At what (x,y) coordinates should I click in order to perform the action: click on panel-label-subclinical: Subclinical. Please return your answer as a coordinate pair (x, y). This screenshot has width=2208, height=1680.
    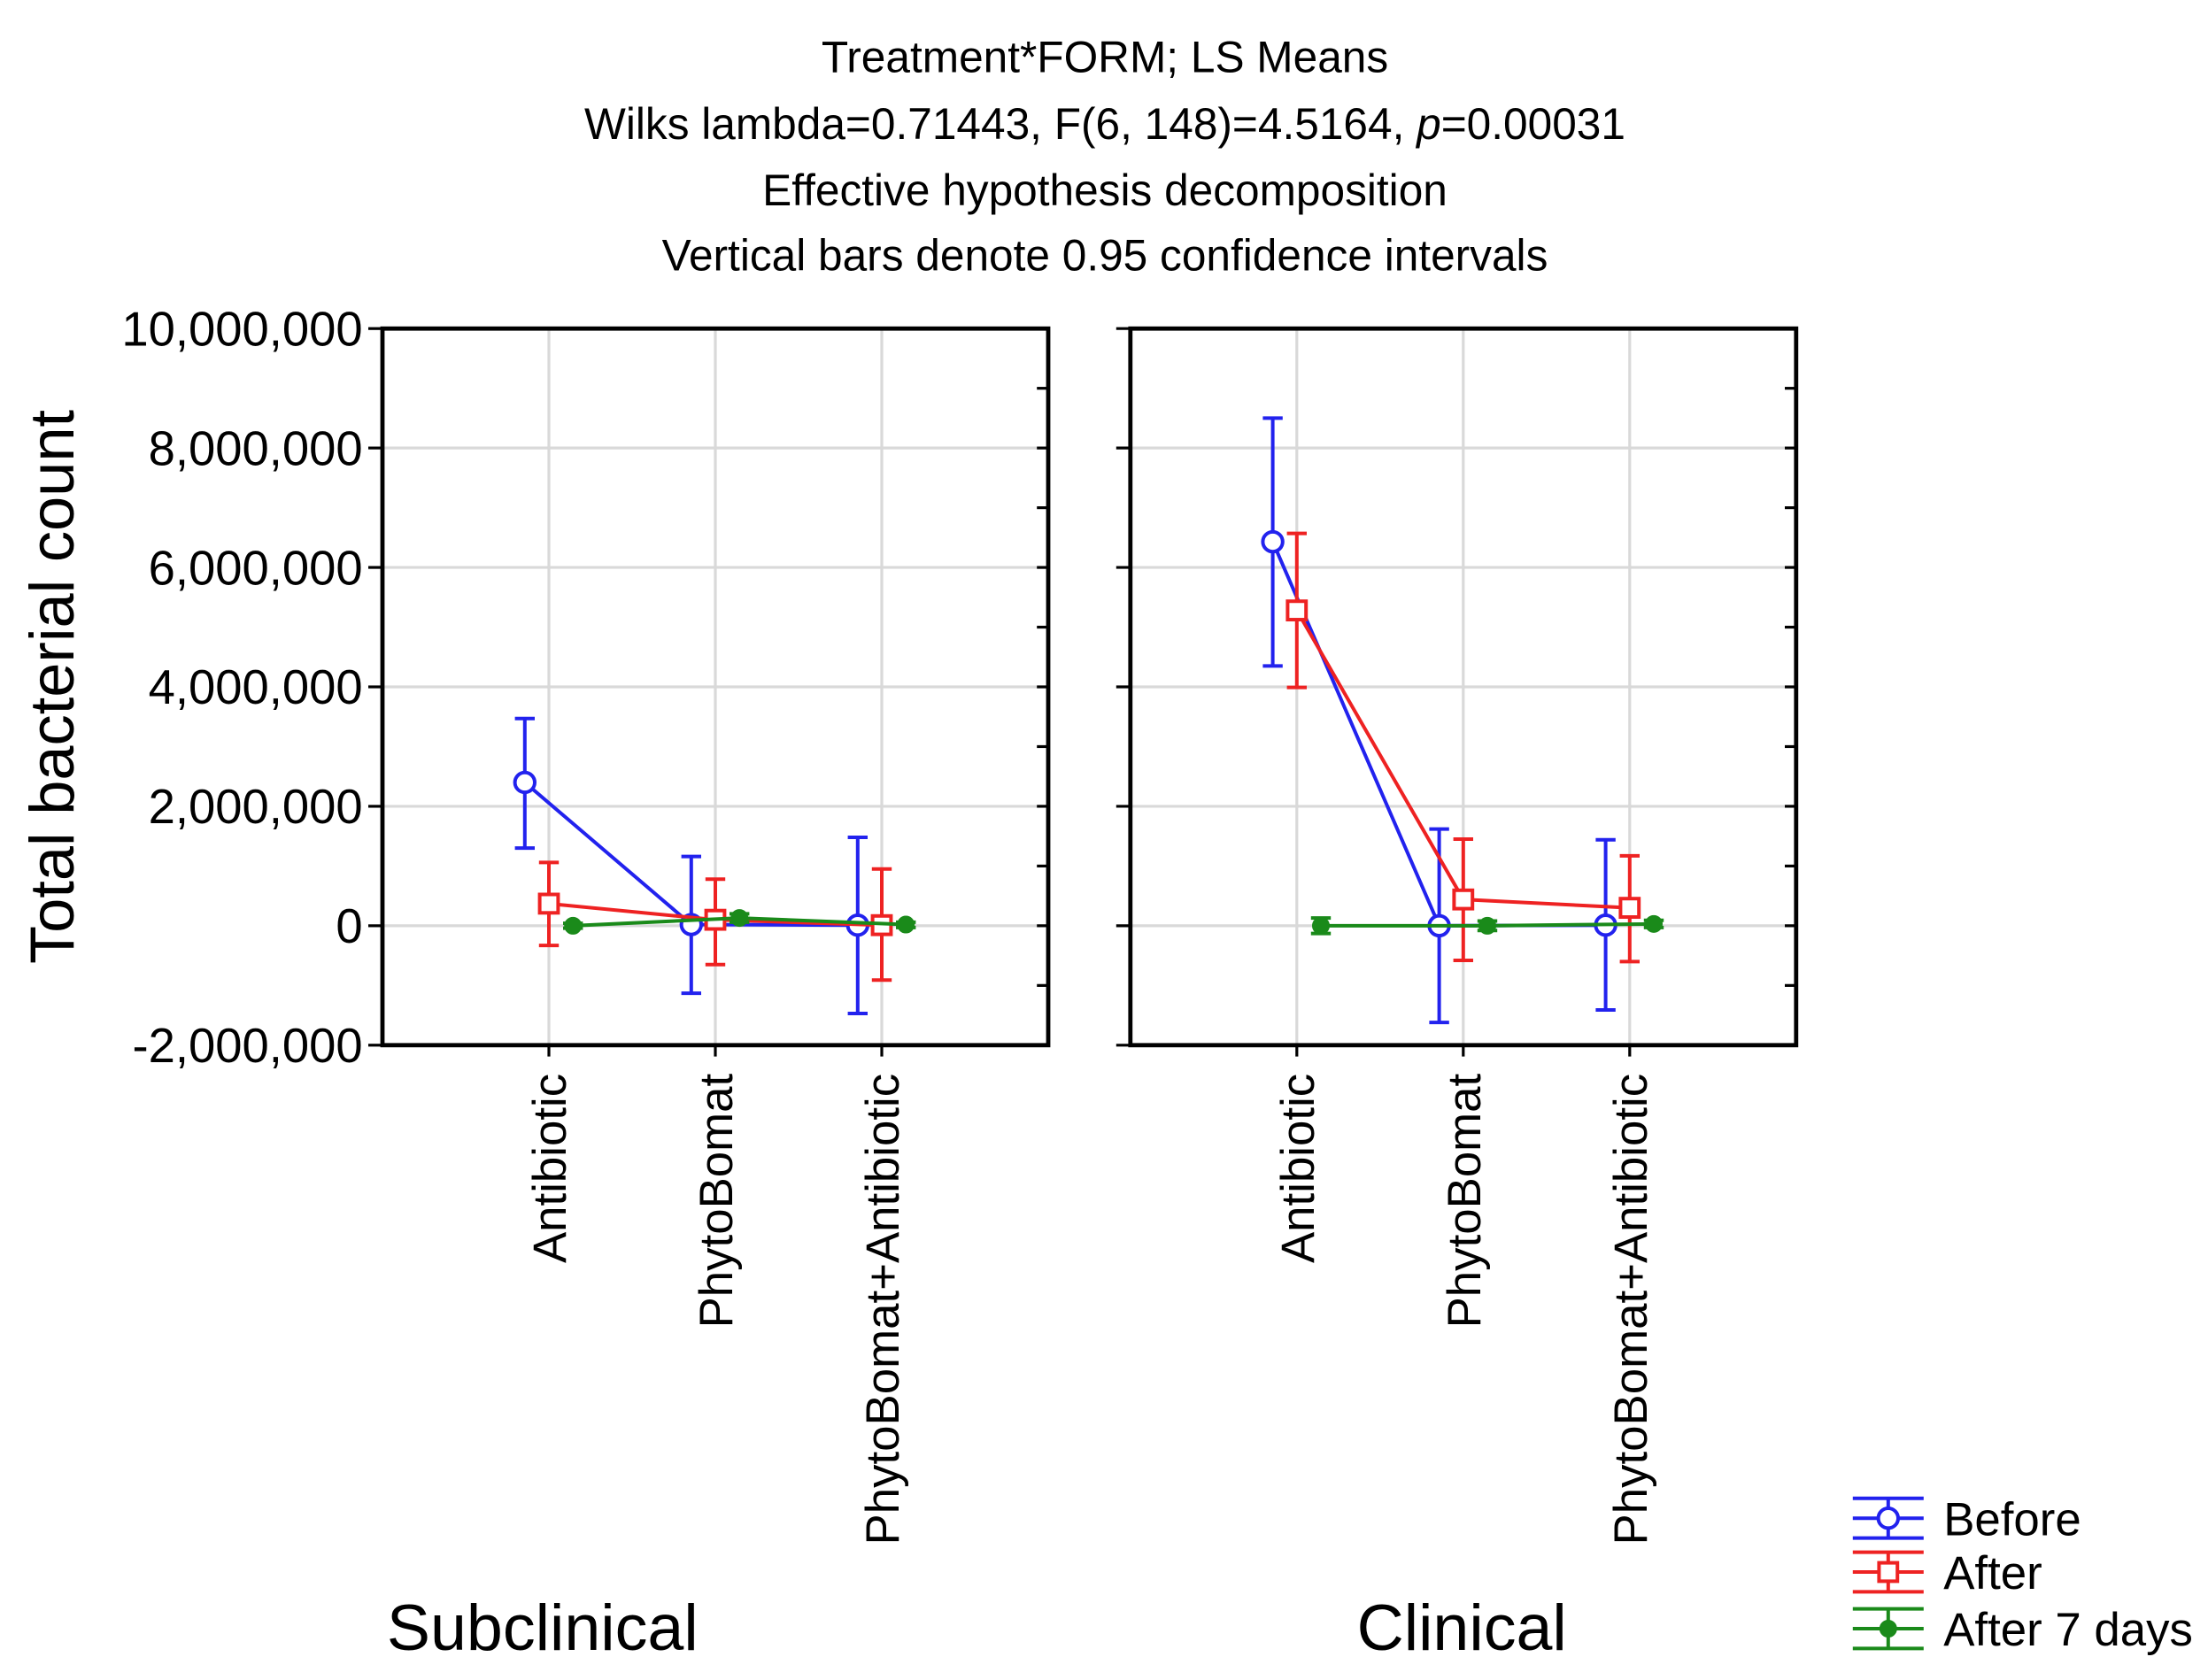
    Looking at the image, I should click on (543, 1627).